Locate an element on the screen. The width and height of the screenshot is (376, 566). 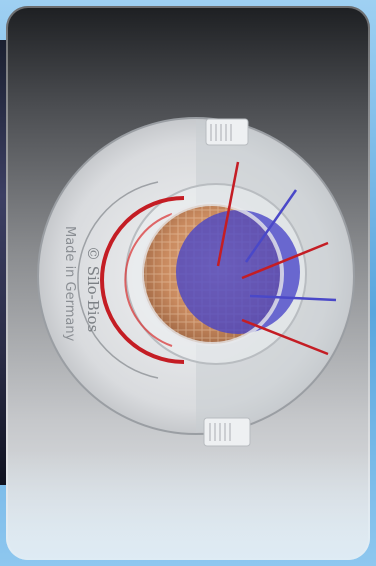
top-clip-ridges is located at coordinates (221, 132).